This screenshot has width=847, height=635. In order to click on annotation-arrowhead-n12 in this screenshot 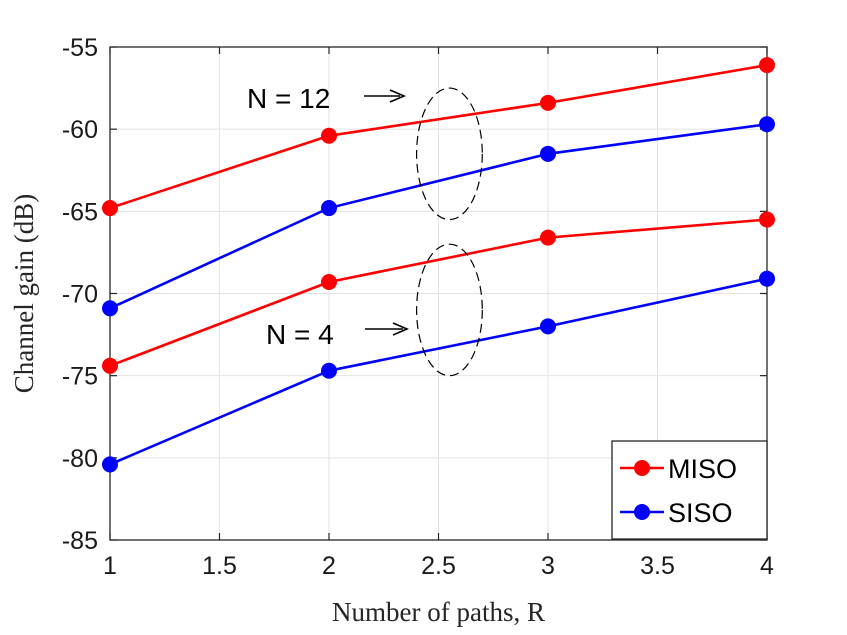, I will do `click(398, 96)`.